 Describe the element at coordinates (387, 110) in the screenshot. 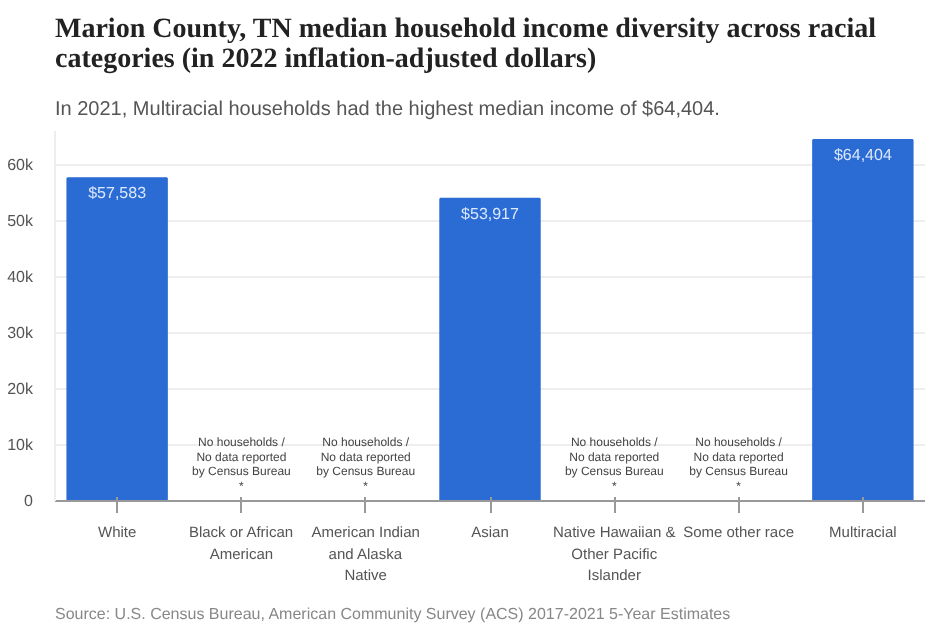

I see `chart-subtitle: In 2021, Multiracial households had the highest median income of $64,404.` at that location.